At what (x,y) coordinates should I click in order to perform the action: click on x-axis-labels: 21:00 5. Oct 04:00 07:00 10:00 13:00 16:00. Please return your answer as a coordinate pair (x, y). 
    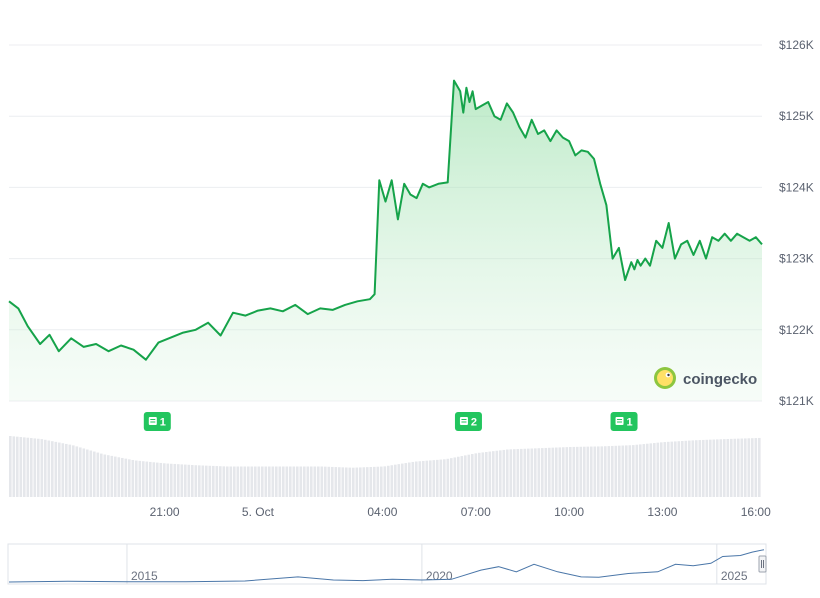
    Looking at the image, I should click on (461, 512).